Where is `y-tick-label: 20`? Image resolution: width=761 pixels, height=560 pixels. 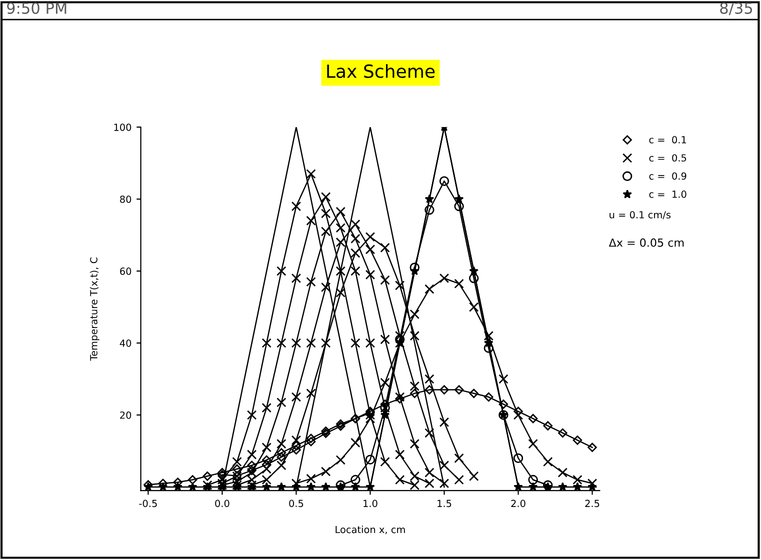 y-tick-label: 20 is located at coordinates (126, 415).